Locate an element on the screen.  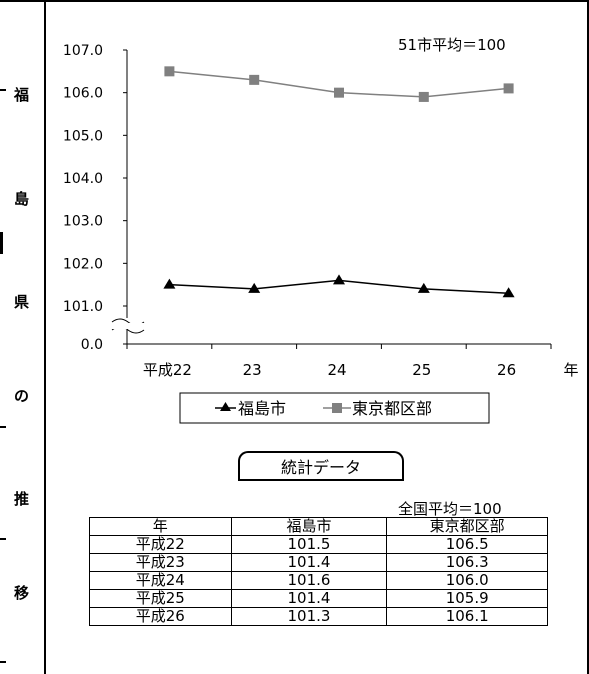
table-row: 平成26 101.3 106.1 is located at coordinates (318, 616).